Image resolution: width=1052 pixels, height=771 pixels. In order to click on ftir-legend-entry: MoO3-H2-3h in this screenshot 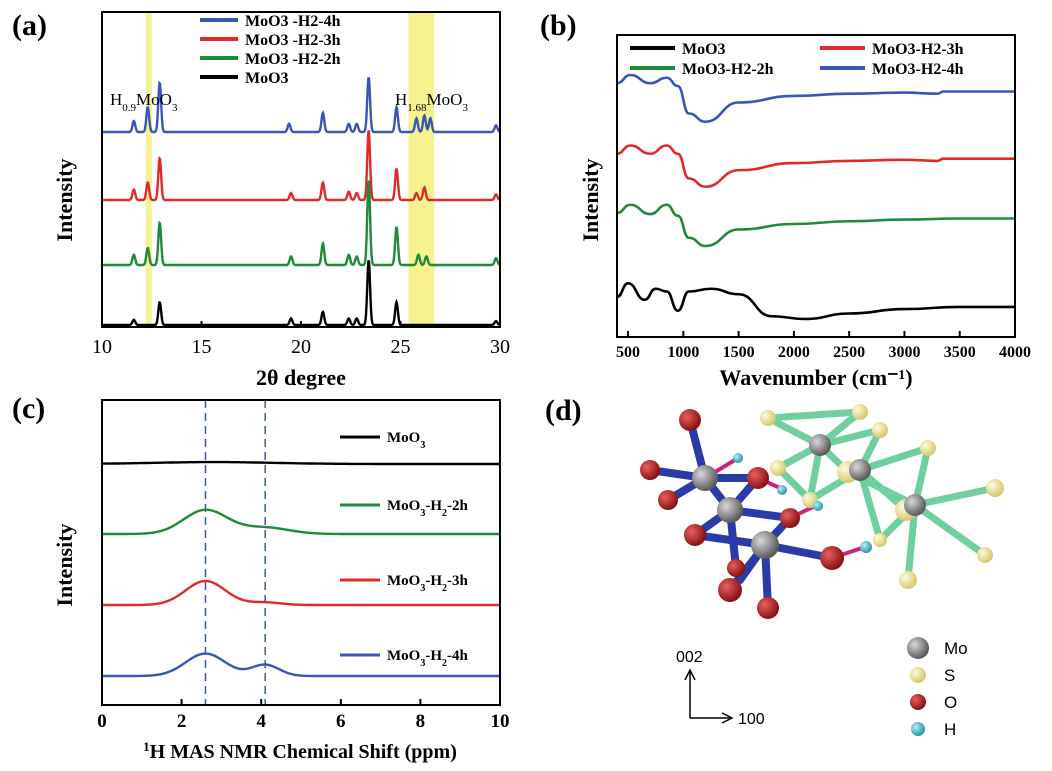, I will do `click(918, 49)`.